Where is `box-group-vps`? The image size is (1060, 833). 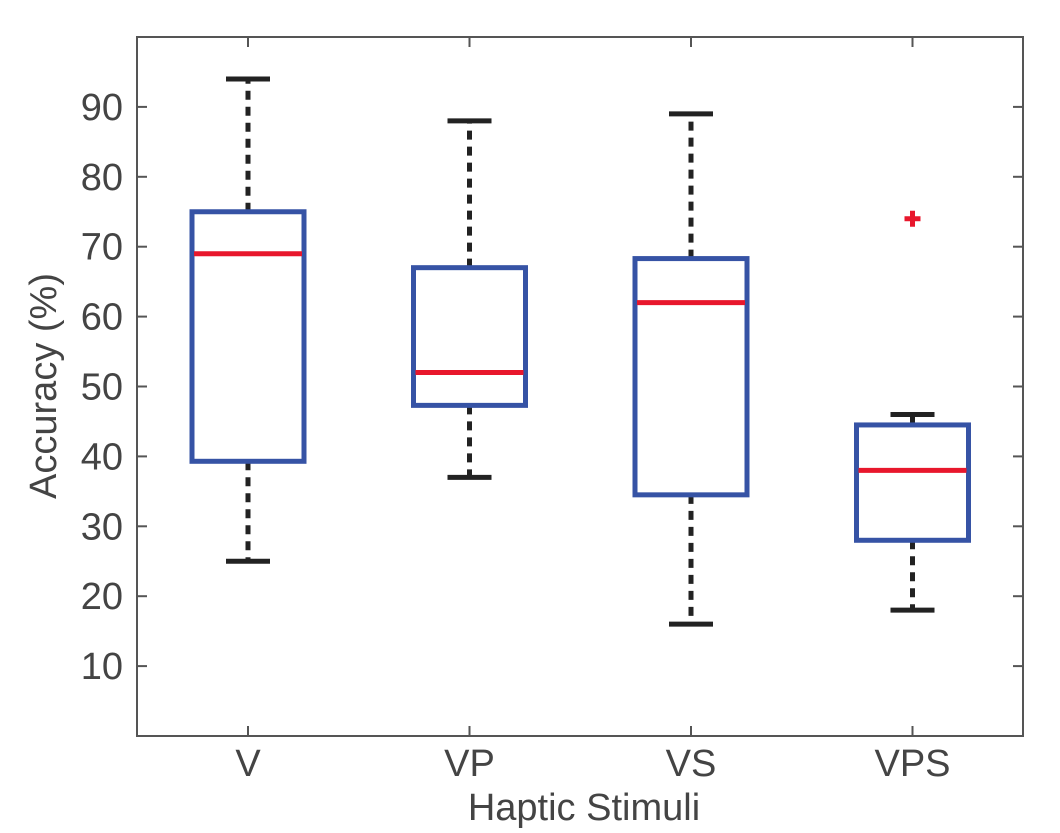 box-group-vps is located at coordinates (912, 411).